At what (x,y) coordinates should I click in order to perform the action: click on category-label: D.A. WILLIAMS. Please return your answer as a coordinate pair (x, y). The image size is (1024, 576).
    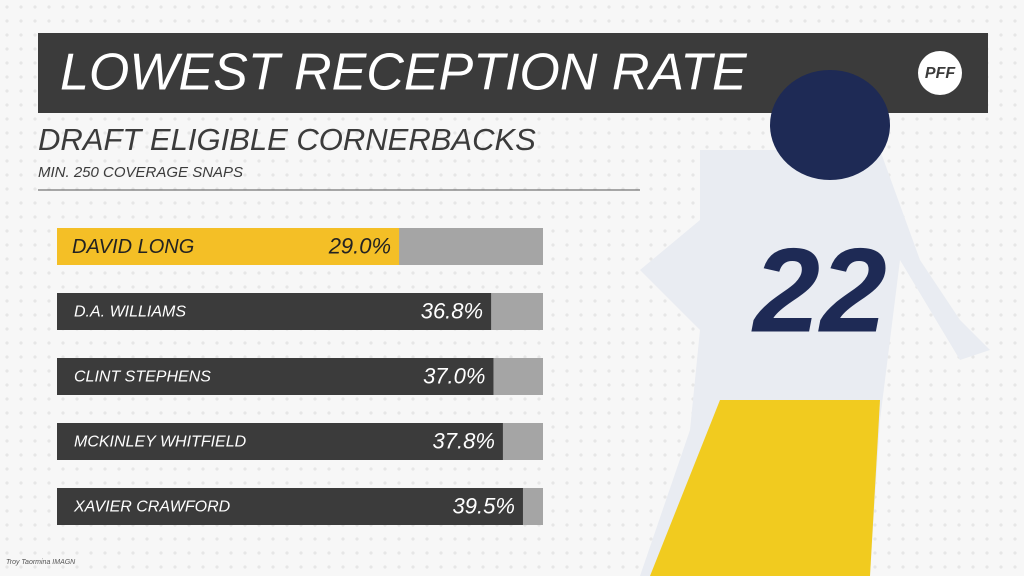
    Looking at the image, I should click on (130, 312).